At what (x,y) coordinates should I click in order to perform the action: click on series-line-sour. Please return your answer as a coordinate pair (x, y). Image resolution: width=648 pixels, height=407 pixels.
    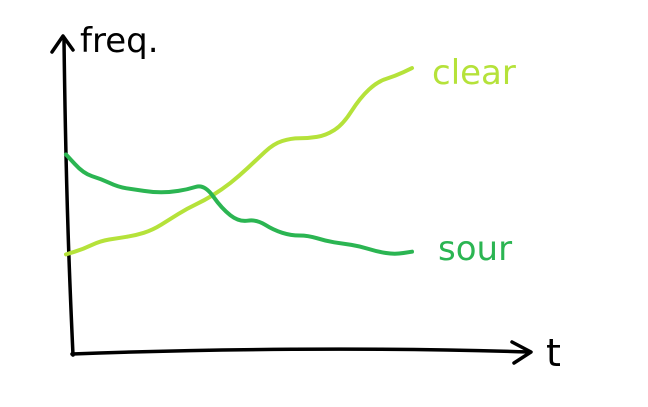
    Looking at the image, I should click on (239, 204).